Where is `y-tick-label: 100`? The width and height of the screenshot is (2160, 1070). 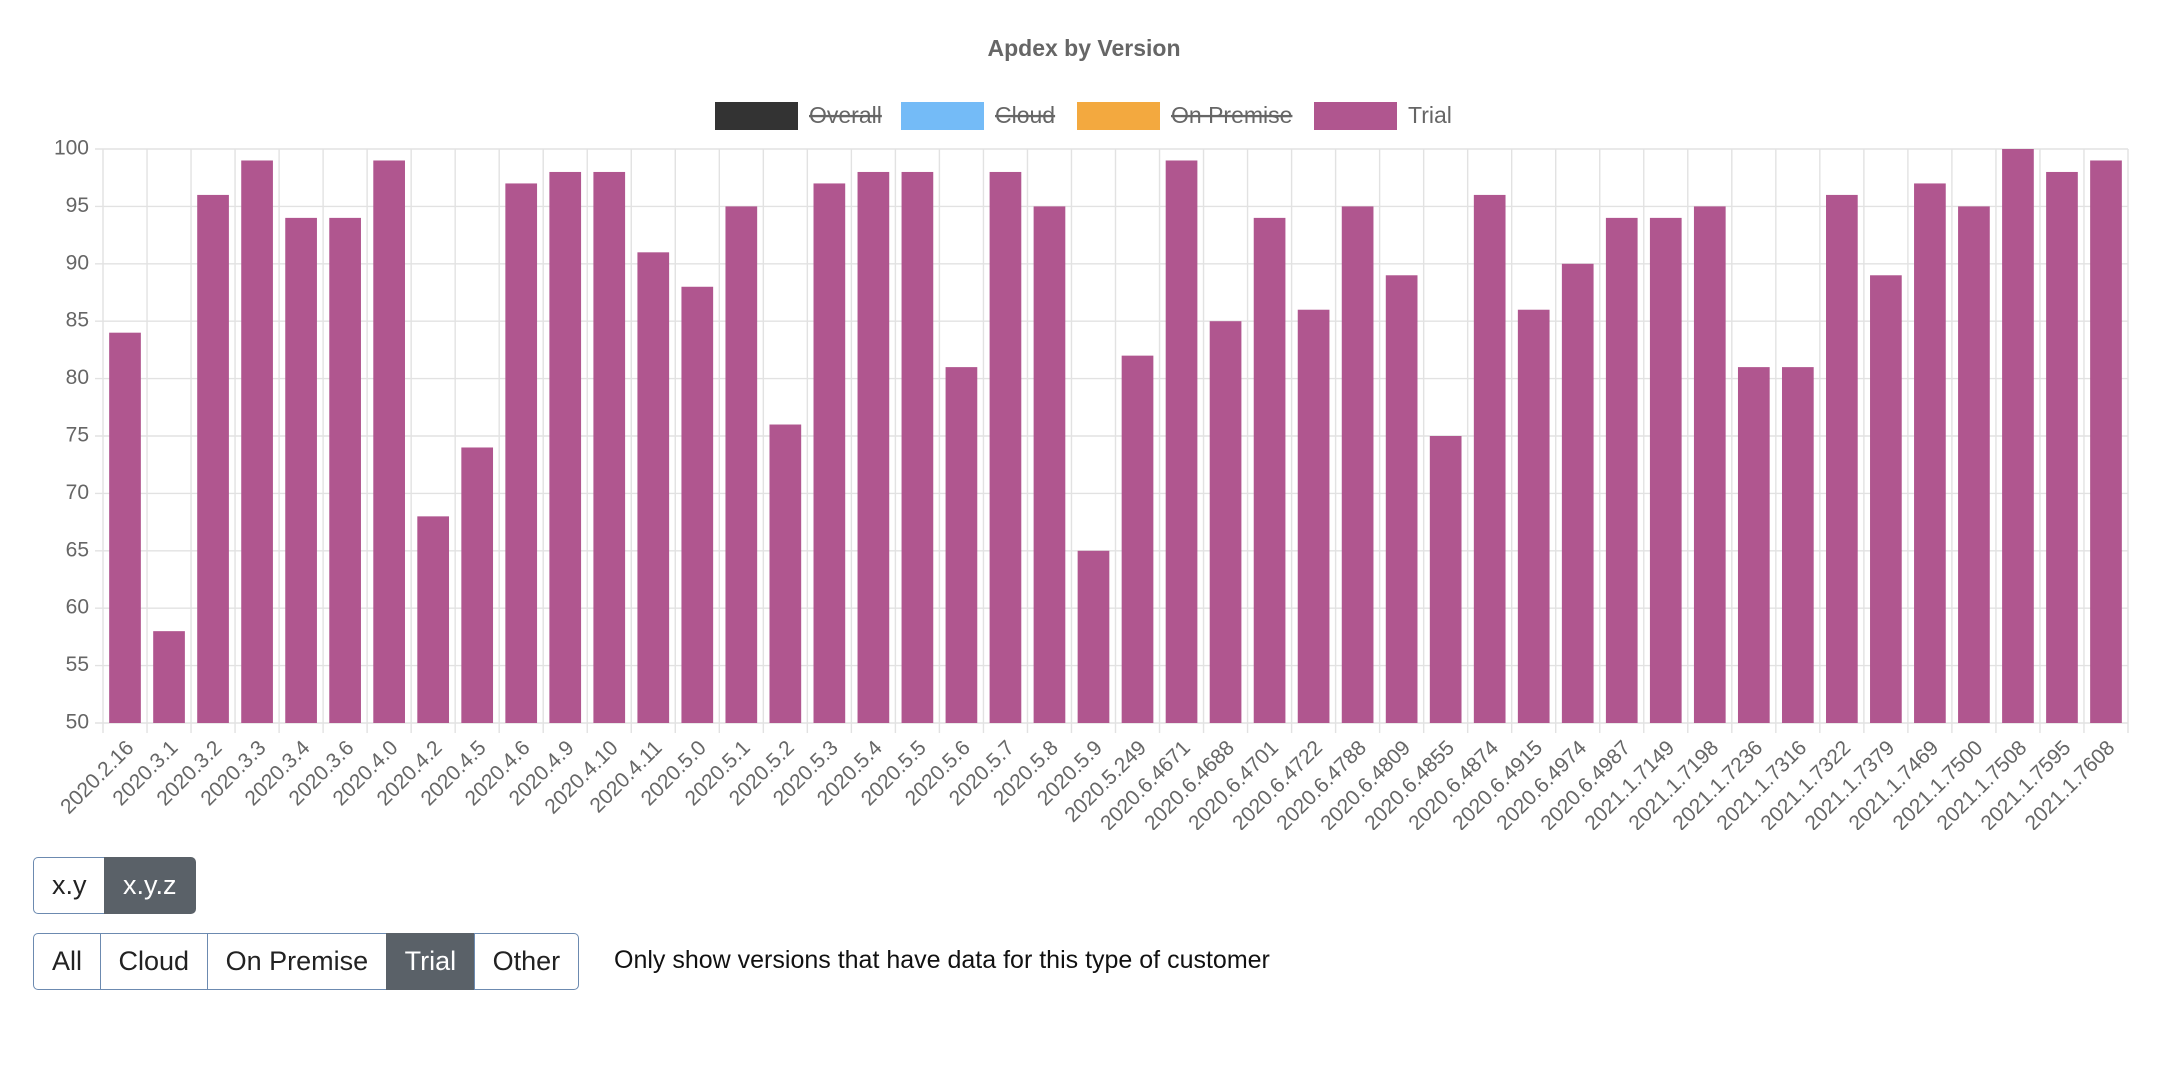 y-tick-label: 100 is located at coordinates (71, 148).